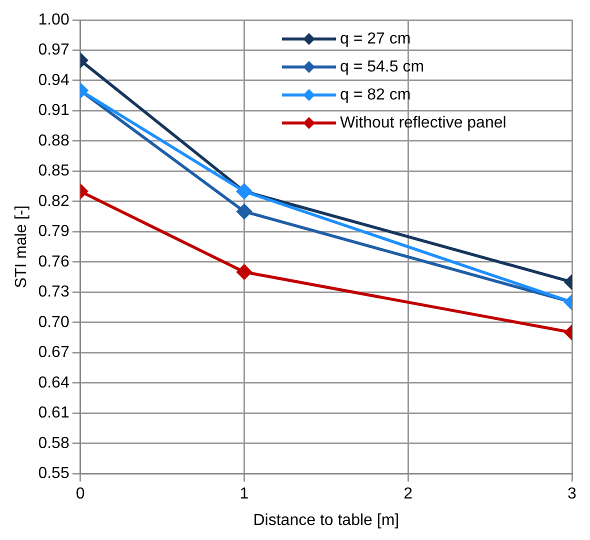 This screenshot has height=540, width=590. I want to click on x-tick-label: 2, so click(408, 494).